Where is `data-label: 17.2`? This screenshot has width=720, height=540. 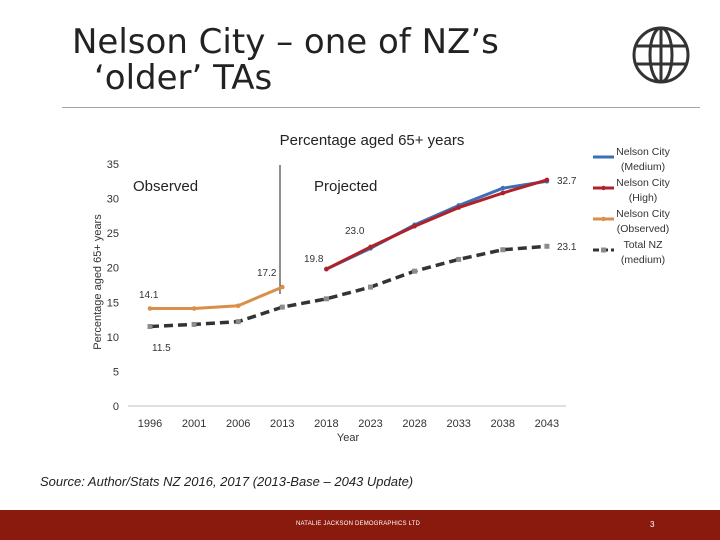 data-label: 17.2 is located at coordinates (267, 273).